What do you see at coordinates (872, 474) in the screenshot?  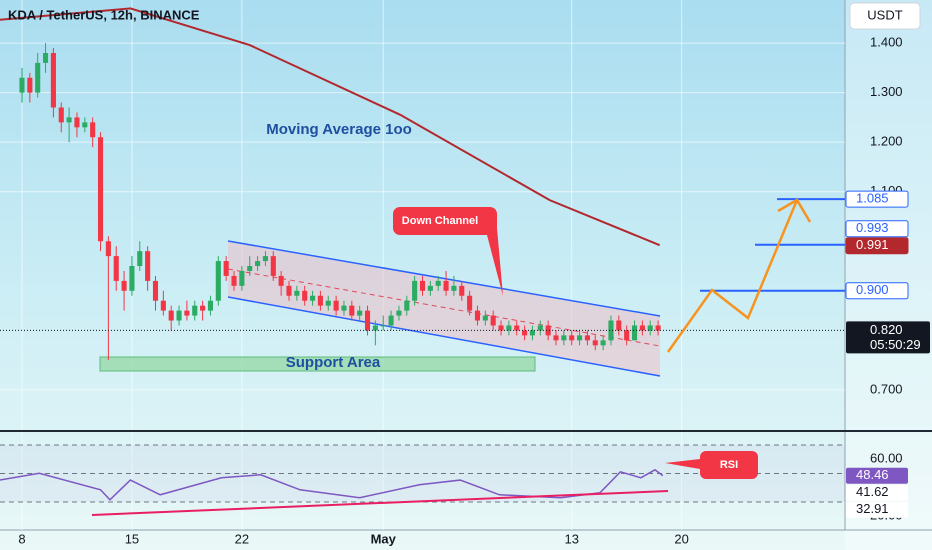 I see `rsi-readout: 48.46` at bounding box center [872, 474].